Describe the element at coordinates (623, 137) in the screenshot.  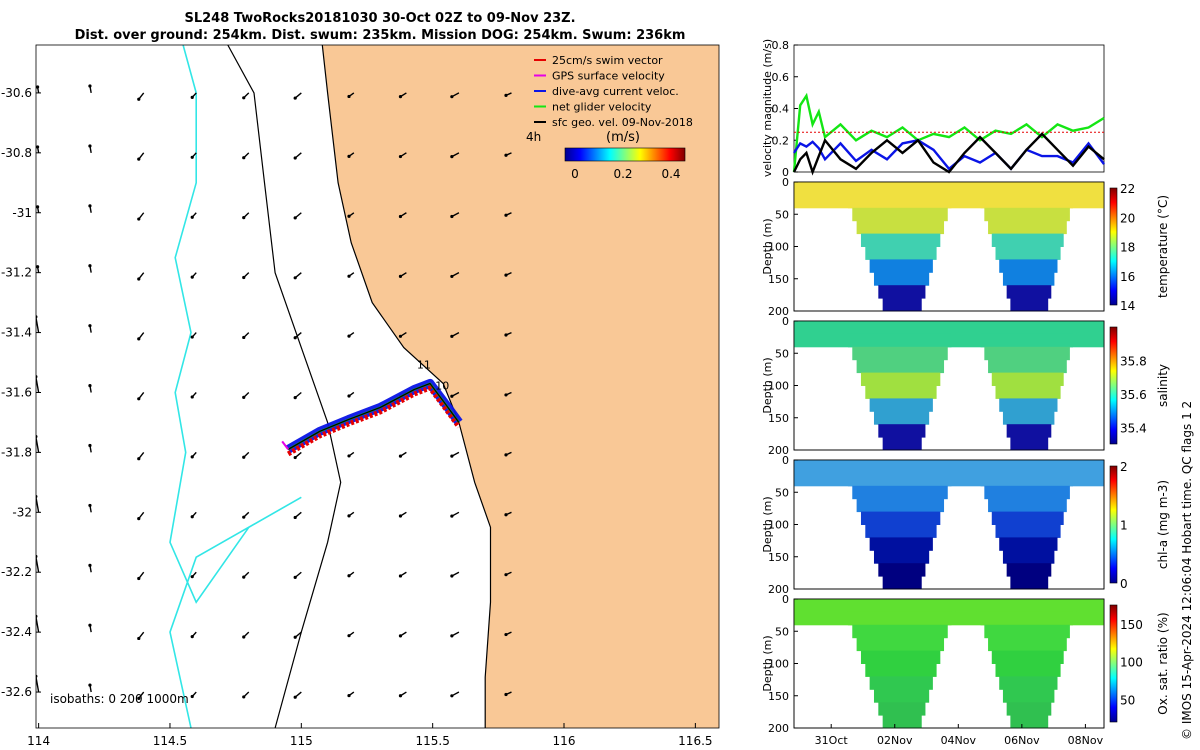
I see `colorbar-label: (m/s)` at that location.